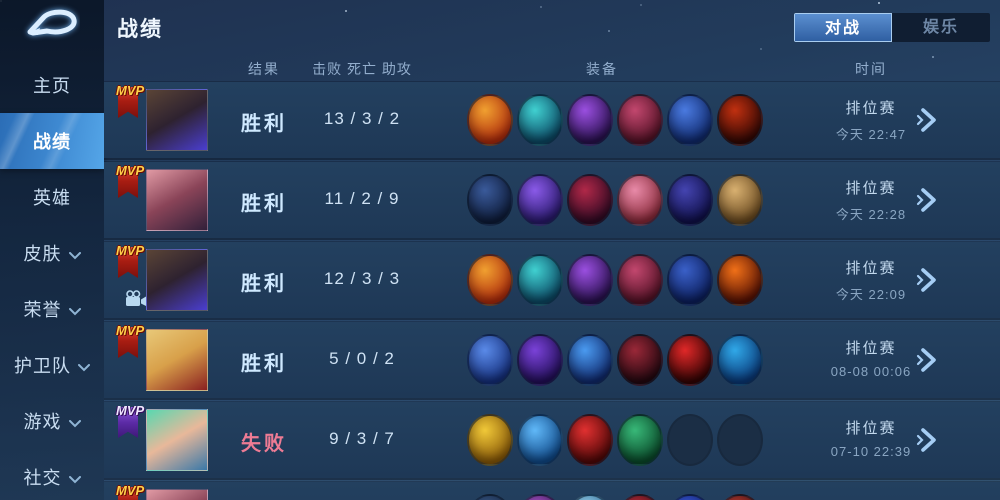 This screenshot has height=500, width=1000. What do you see at coordinates (843, 27) in the screenshot?
I see `tab-battle: 对战` at bounding box center [843, 27].